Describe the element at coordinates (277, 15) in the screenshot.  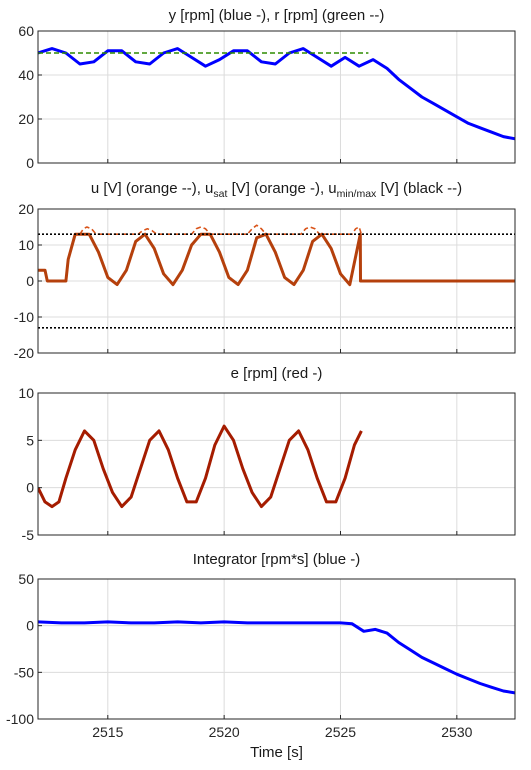
I see `panel-title: y [rpm] (blue -), r [rpm] (green --)` at that location.